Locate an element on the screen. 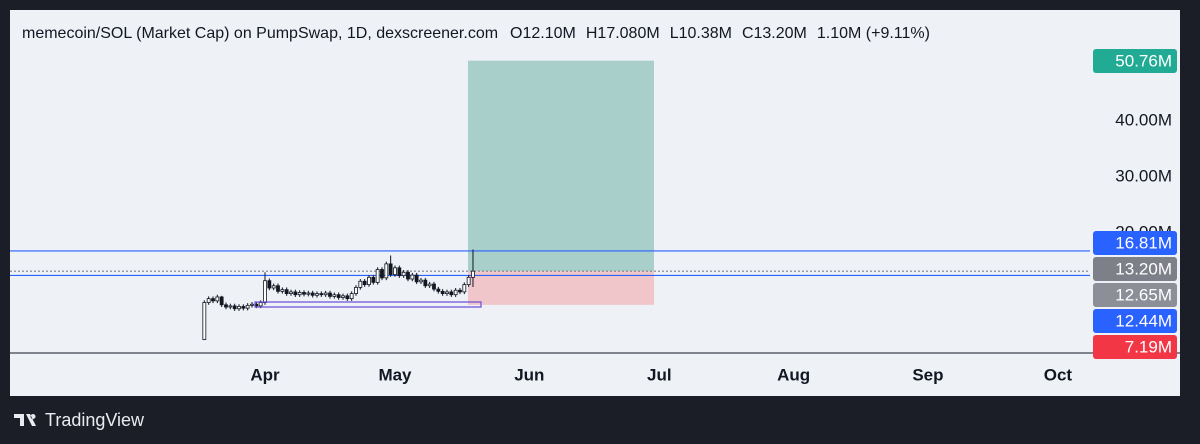 The height and width of the screenshot is (444, 1200). x-tick-label: Aug is located at coordinates (793, 374).